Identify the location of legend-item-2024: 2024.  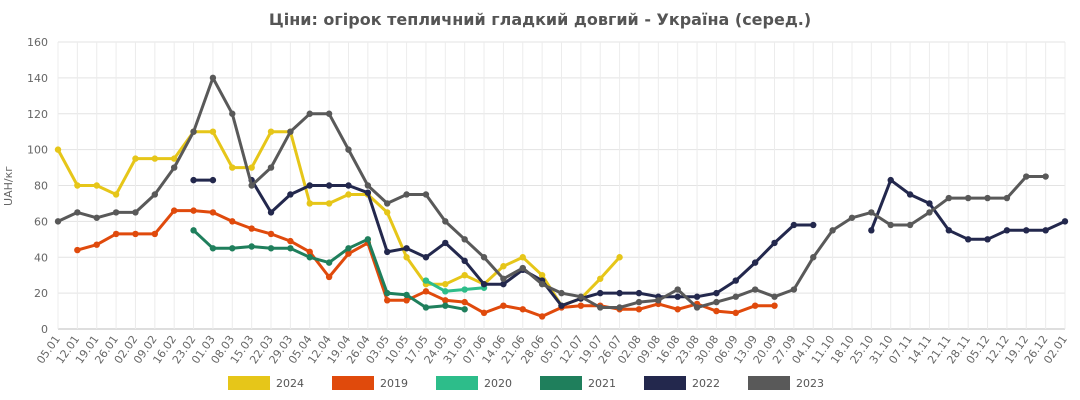
(266, 383).